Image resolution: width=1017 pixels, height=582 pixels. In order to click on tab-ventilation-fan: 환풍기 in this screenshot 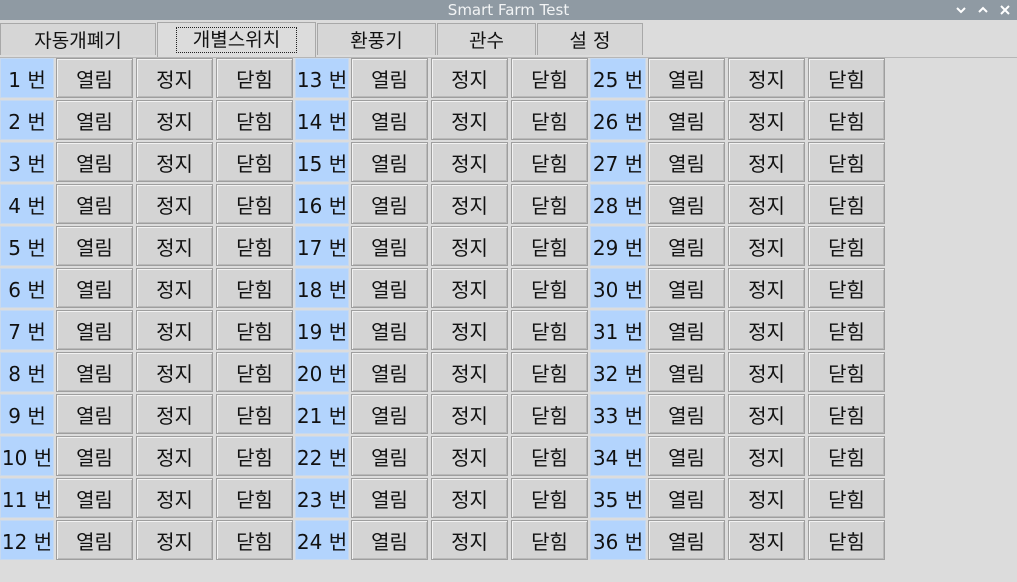, I will do `click(376, 39)`.